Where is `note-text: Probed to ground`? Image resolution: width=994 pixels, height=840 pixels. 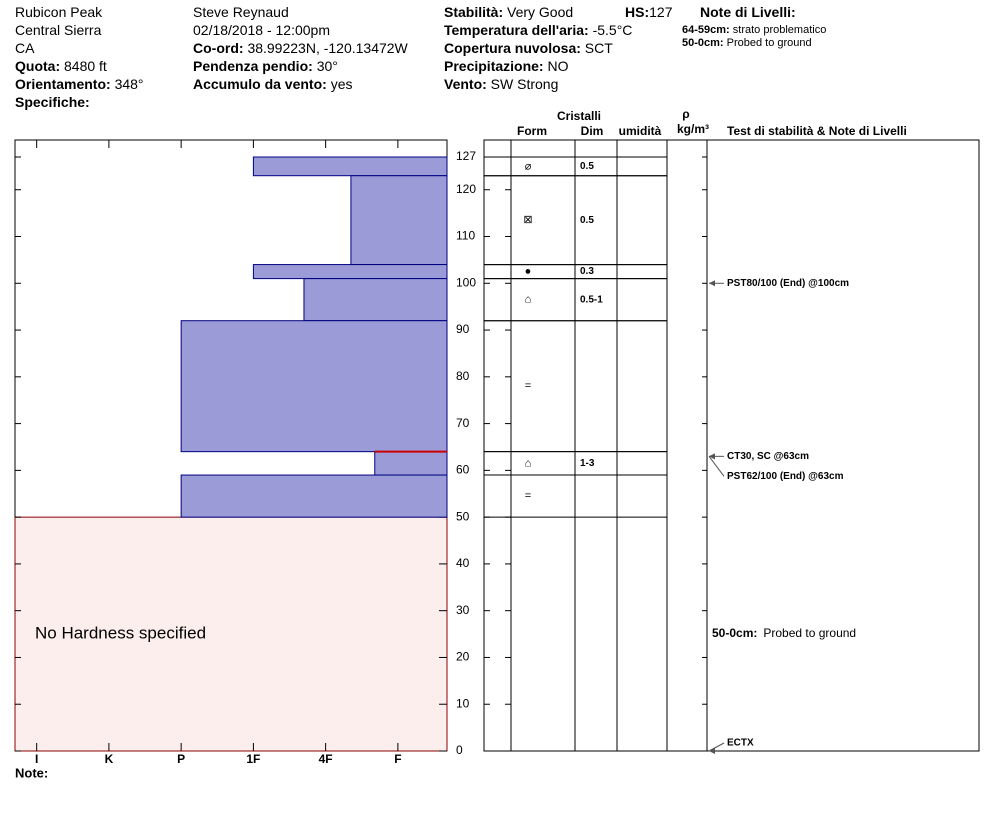
note-text: Probed to ground is located at coordinates (769, 43).